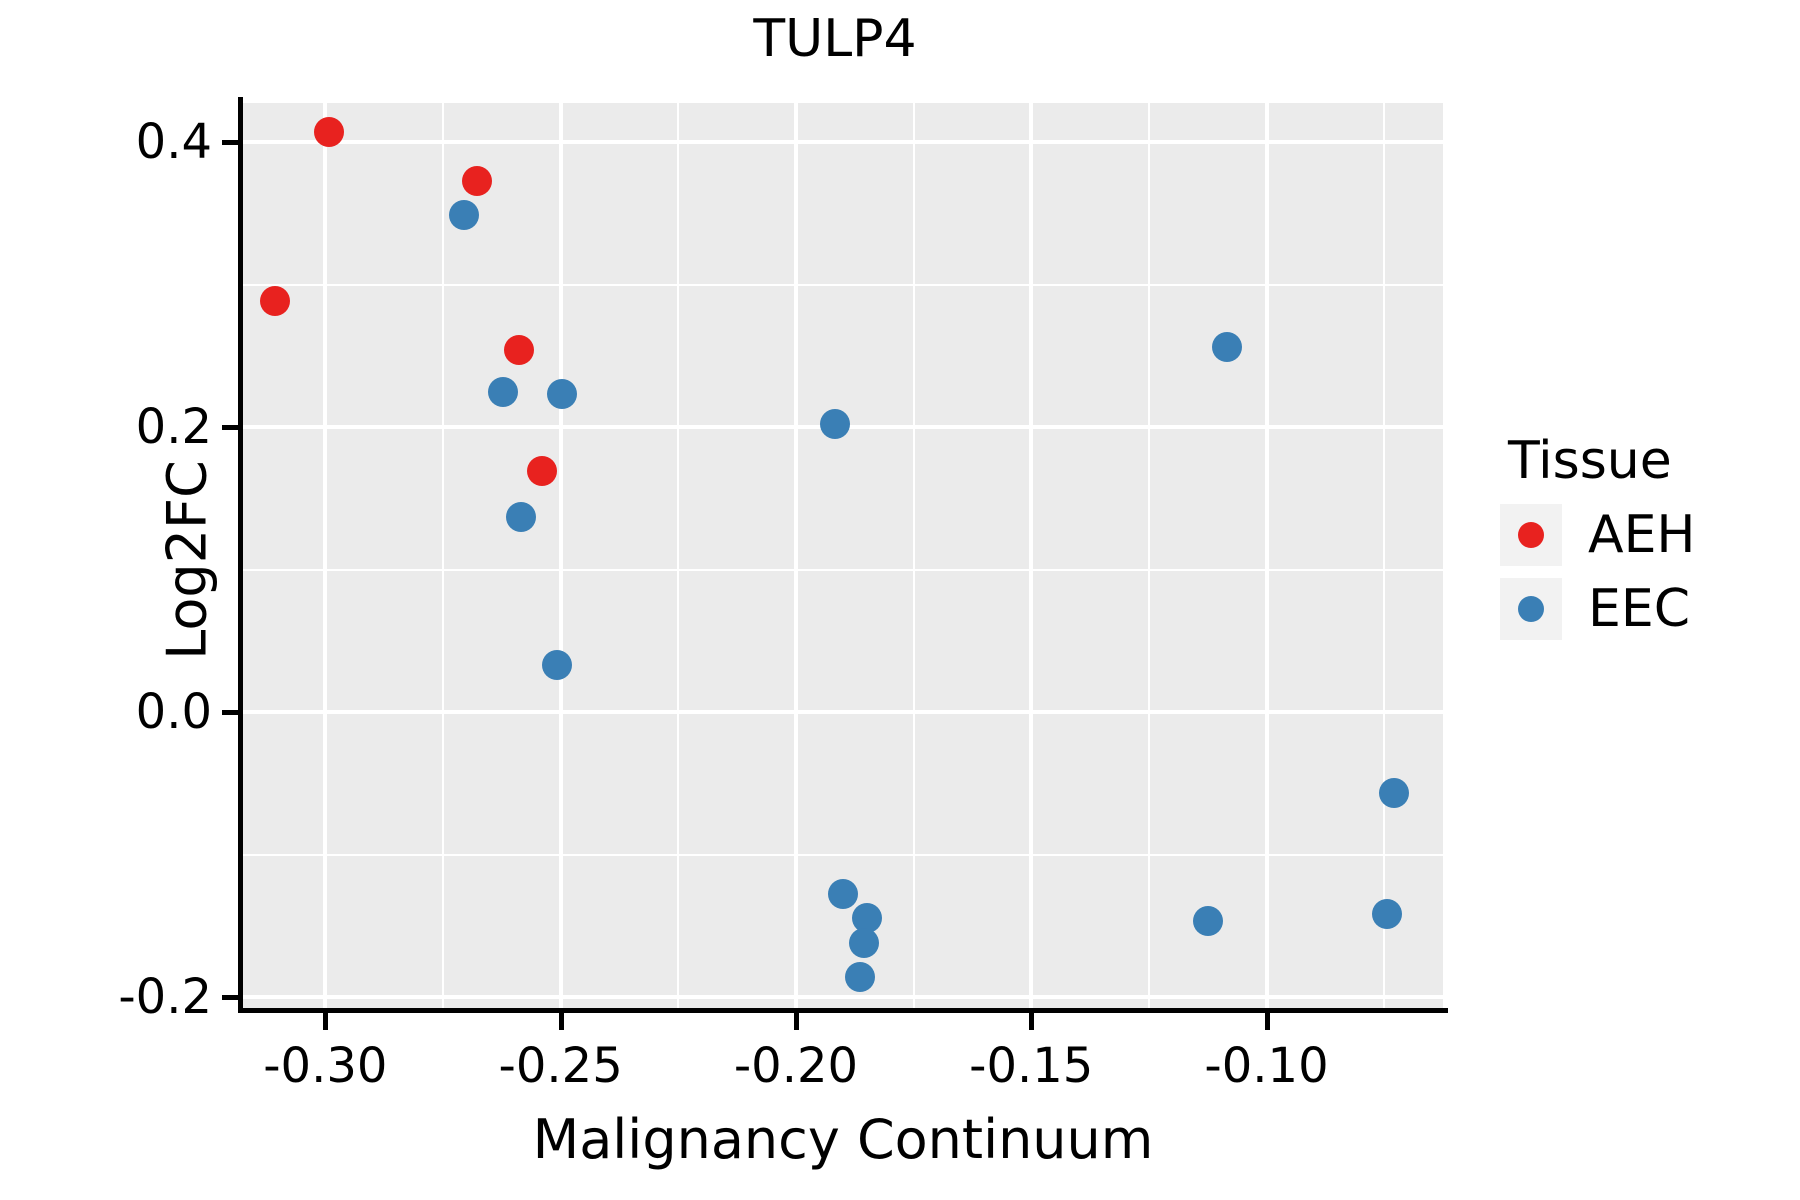 This screenshot has width=1800, height=1200. Describe the element at coordinates (165, 997) in the screenshot. I see `y-tick-label: -0.2` at that location.